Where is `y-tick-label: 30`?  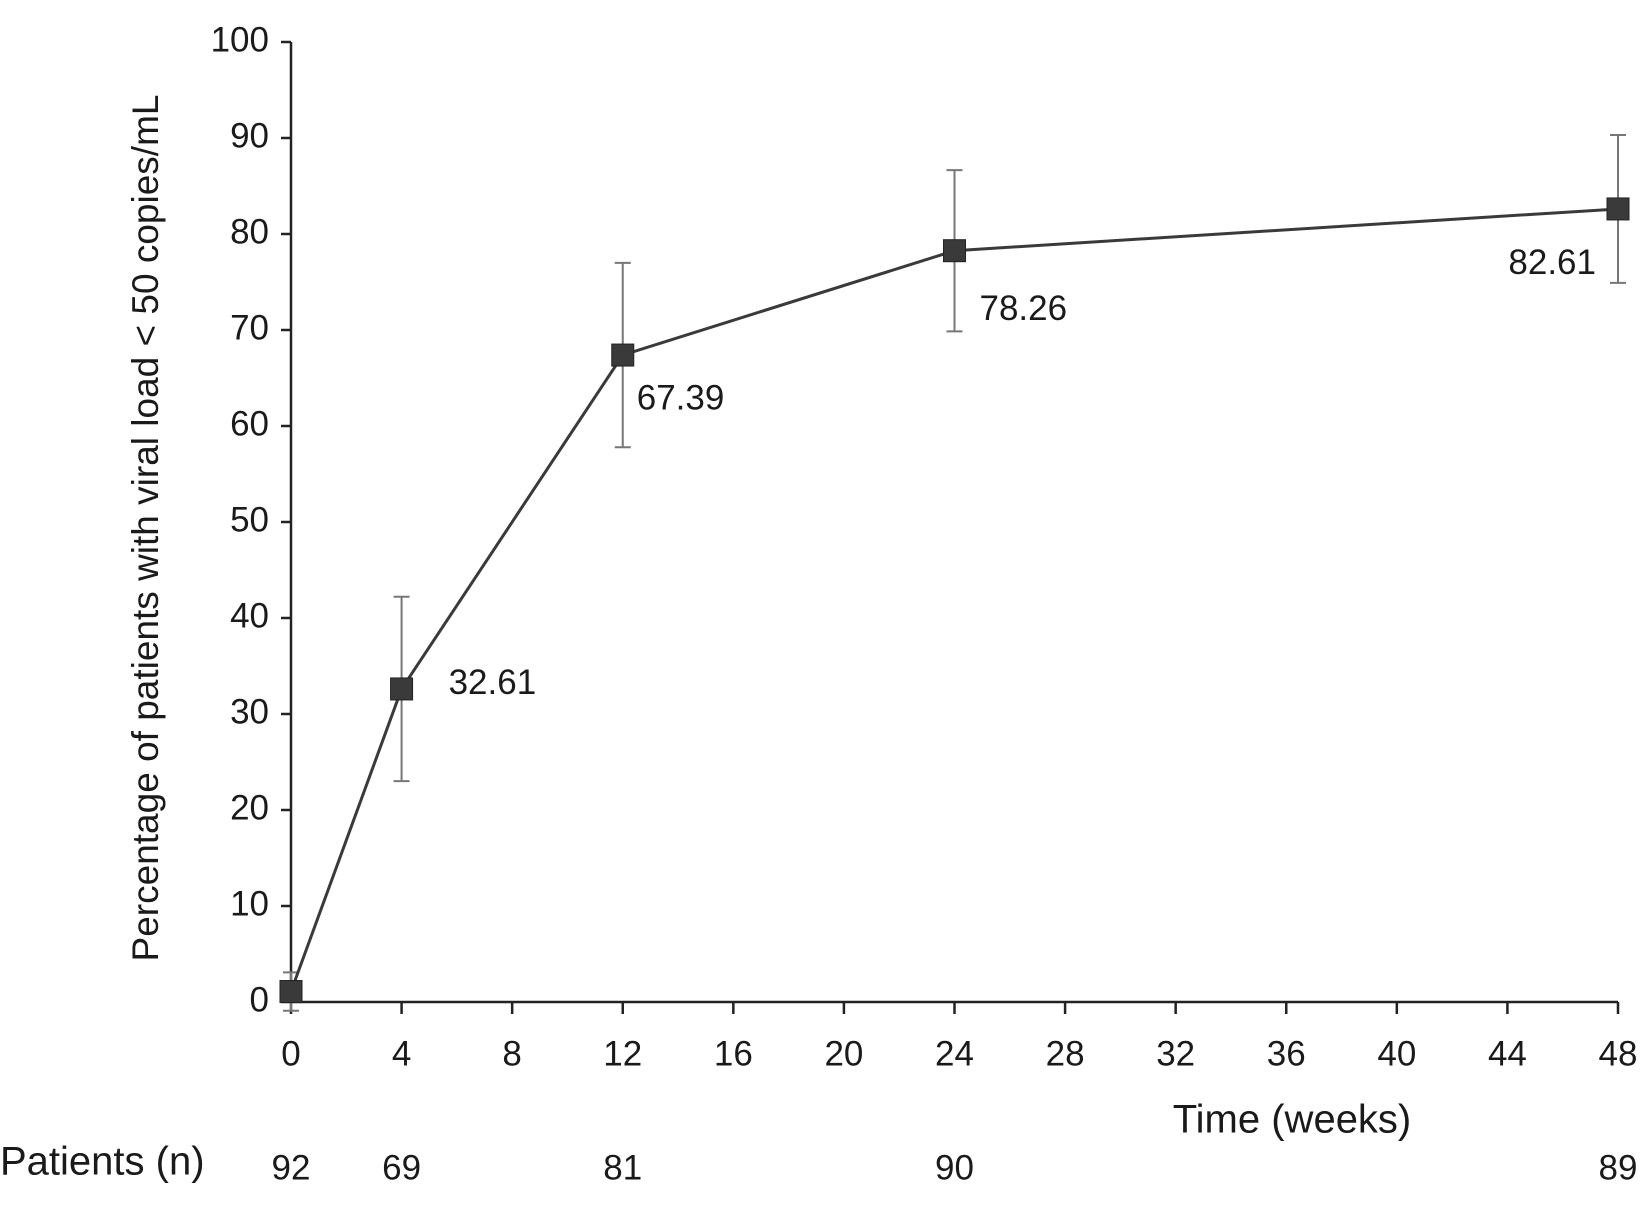 y-tick-label: 30 is located at coordinates (249, 711).